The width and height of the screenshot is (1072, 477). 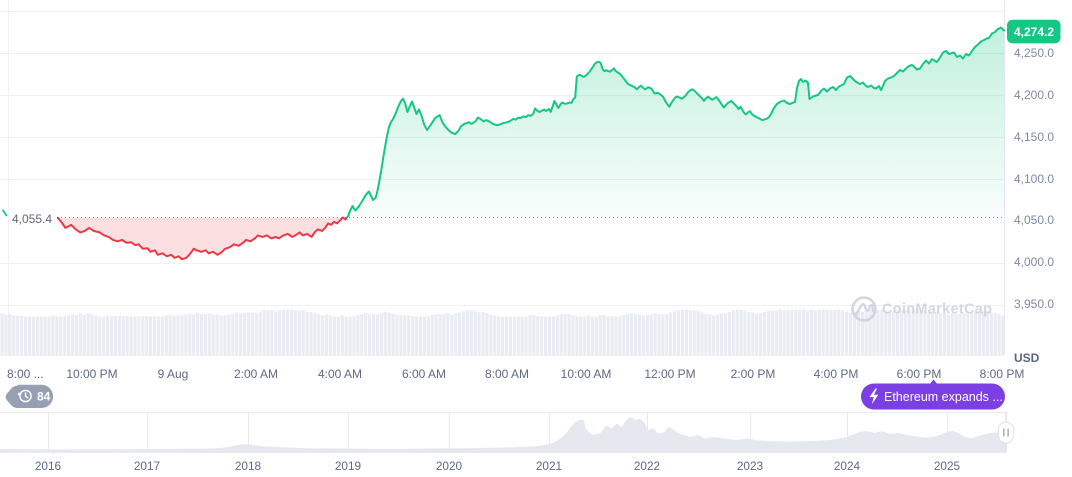 I want to click on svg-text: 2022, so click(x=647, y=466).